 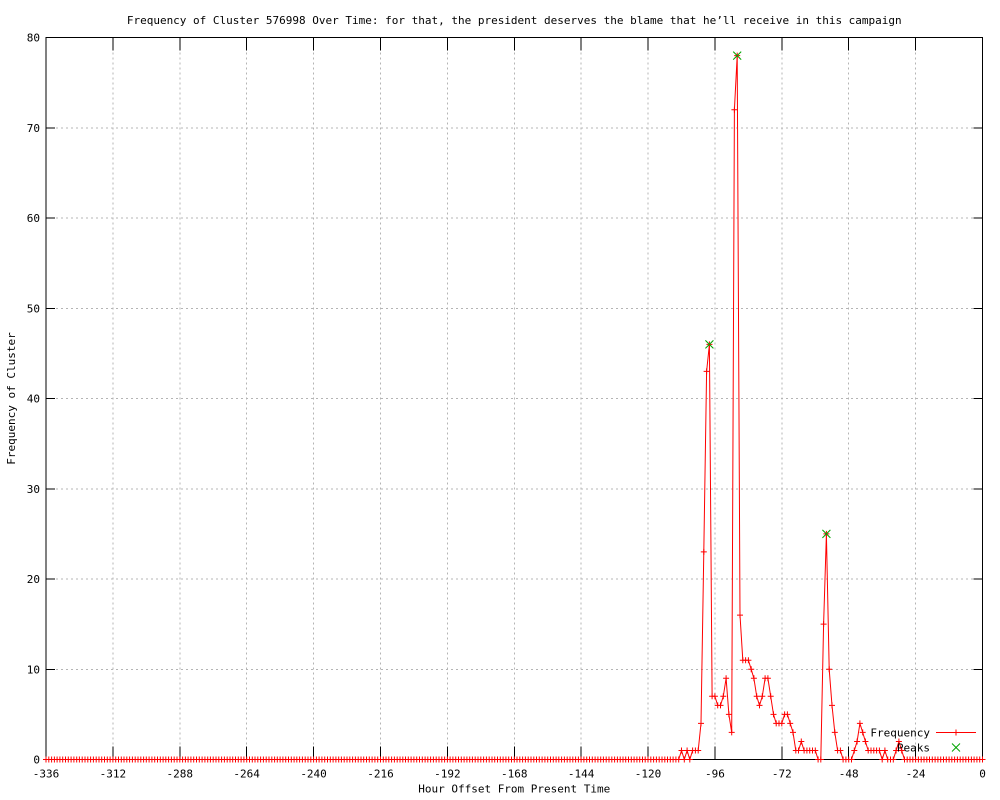 What do you see at coordinates (913, 748) in the screenshot?
I see `legend-label-peaks: Peaks` at bounding box center [913, 748].